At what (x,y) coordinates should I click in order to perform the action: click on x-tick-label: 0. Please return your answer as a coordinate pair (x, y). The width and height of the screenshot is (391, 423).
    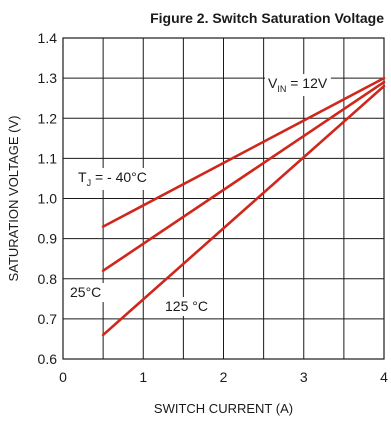
    Looking at the image, I should click on (63, 377).